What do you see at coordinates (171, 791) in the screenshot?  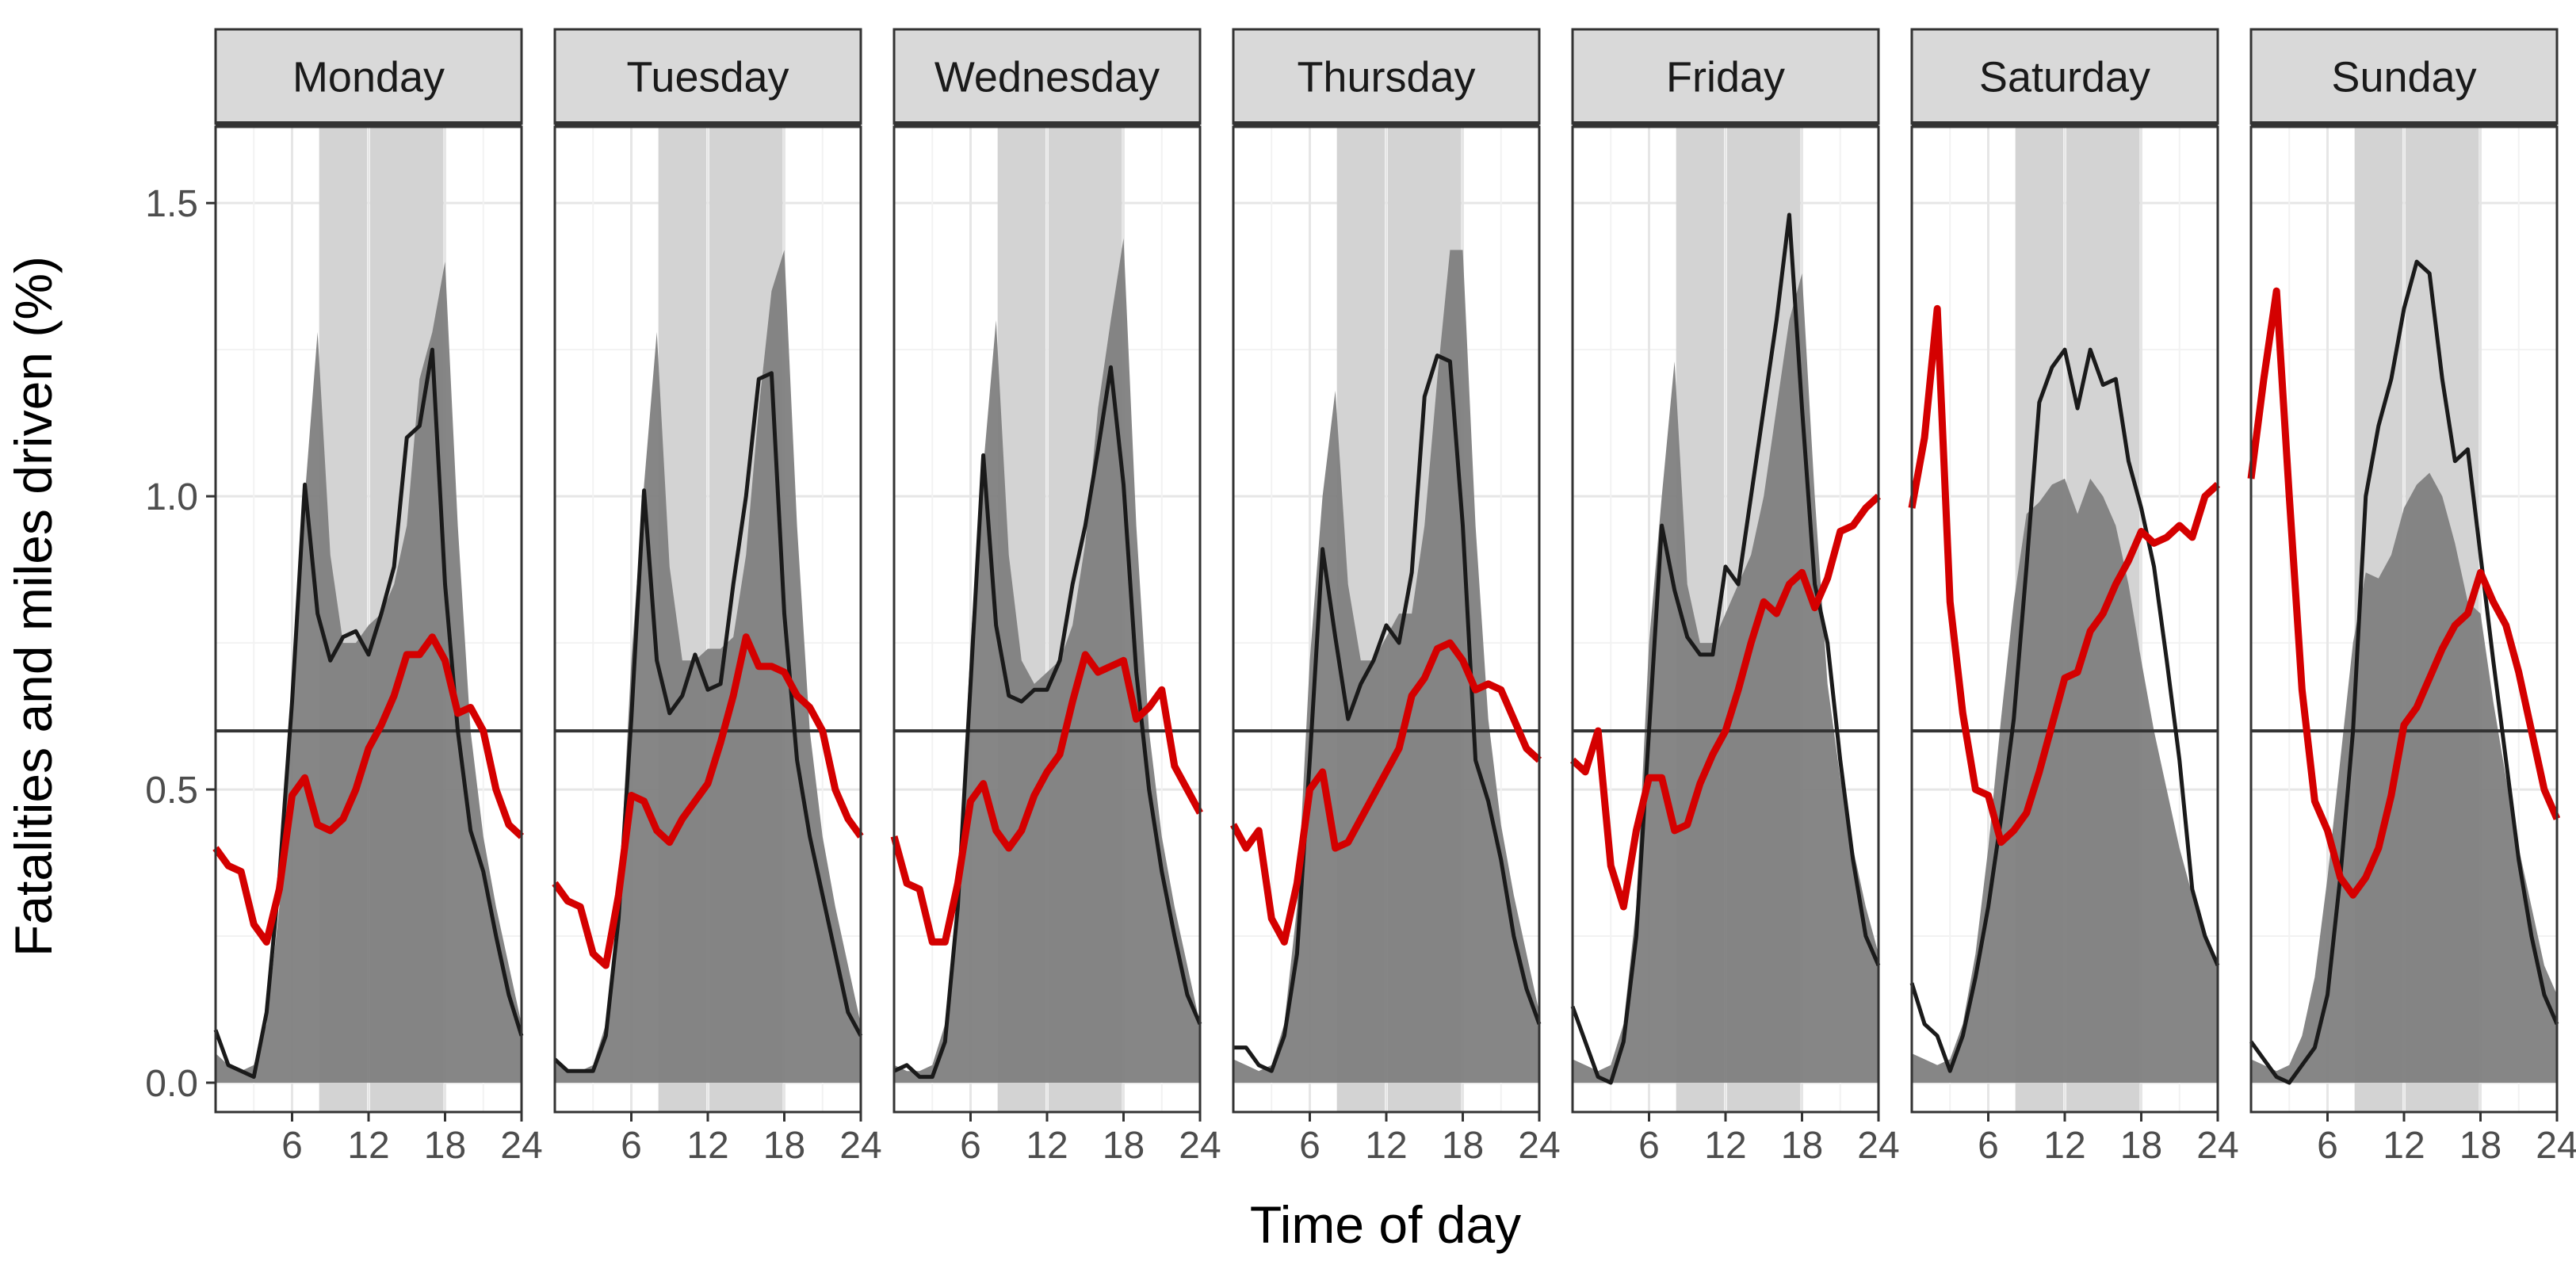 I see `y-tick-label: 0.5` at bounding box center [171, 791].